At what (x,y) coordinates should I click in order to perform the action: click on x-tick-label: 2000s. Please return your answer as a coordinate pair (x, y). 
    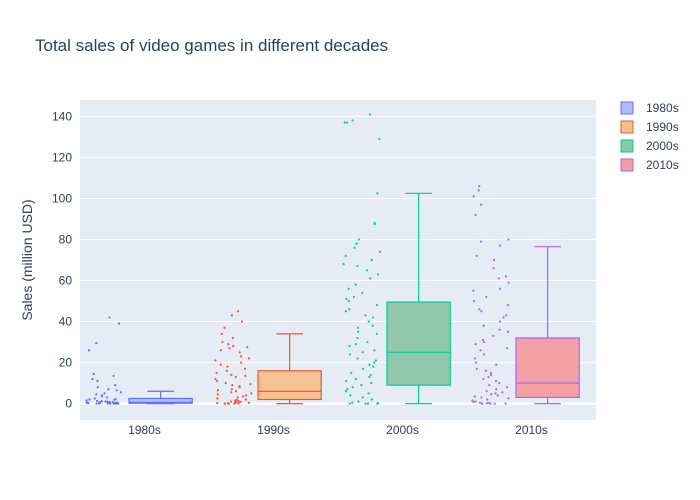
    Looking at the image, I should click on (402, 430).